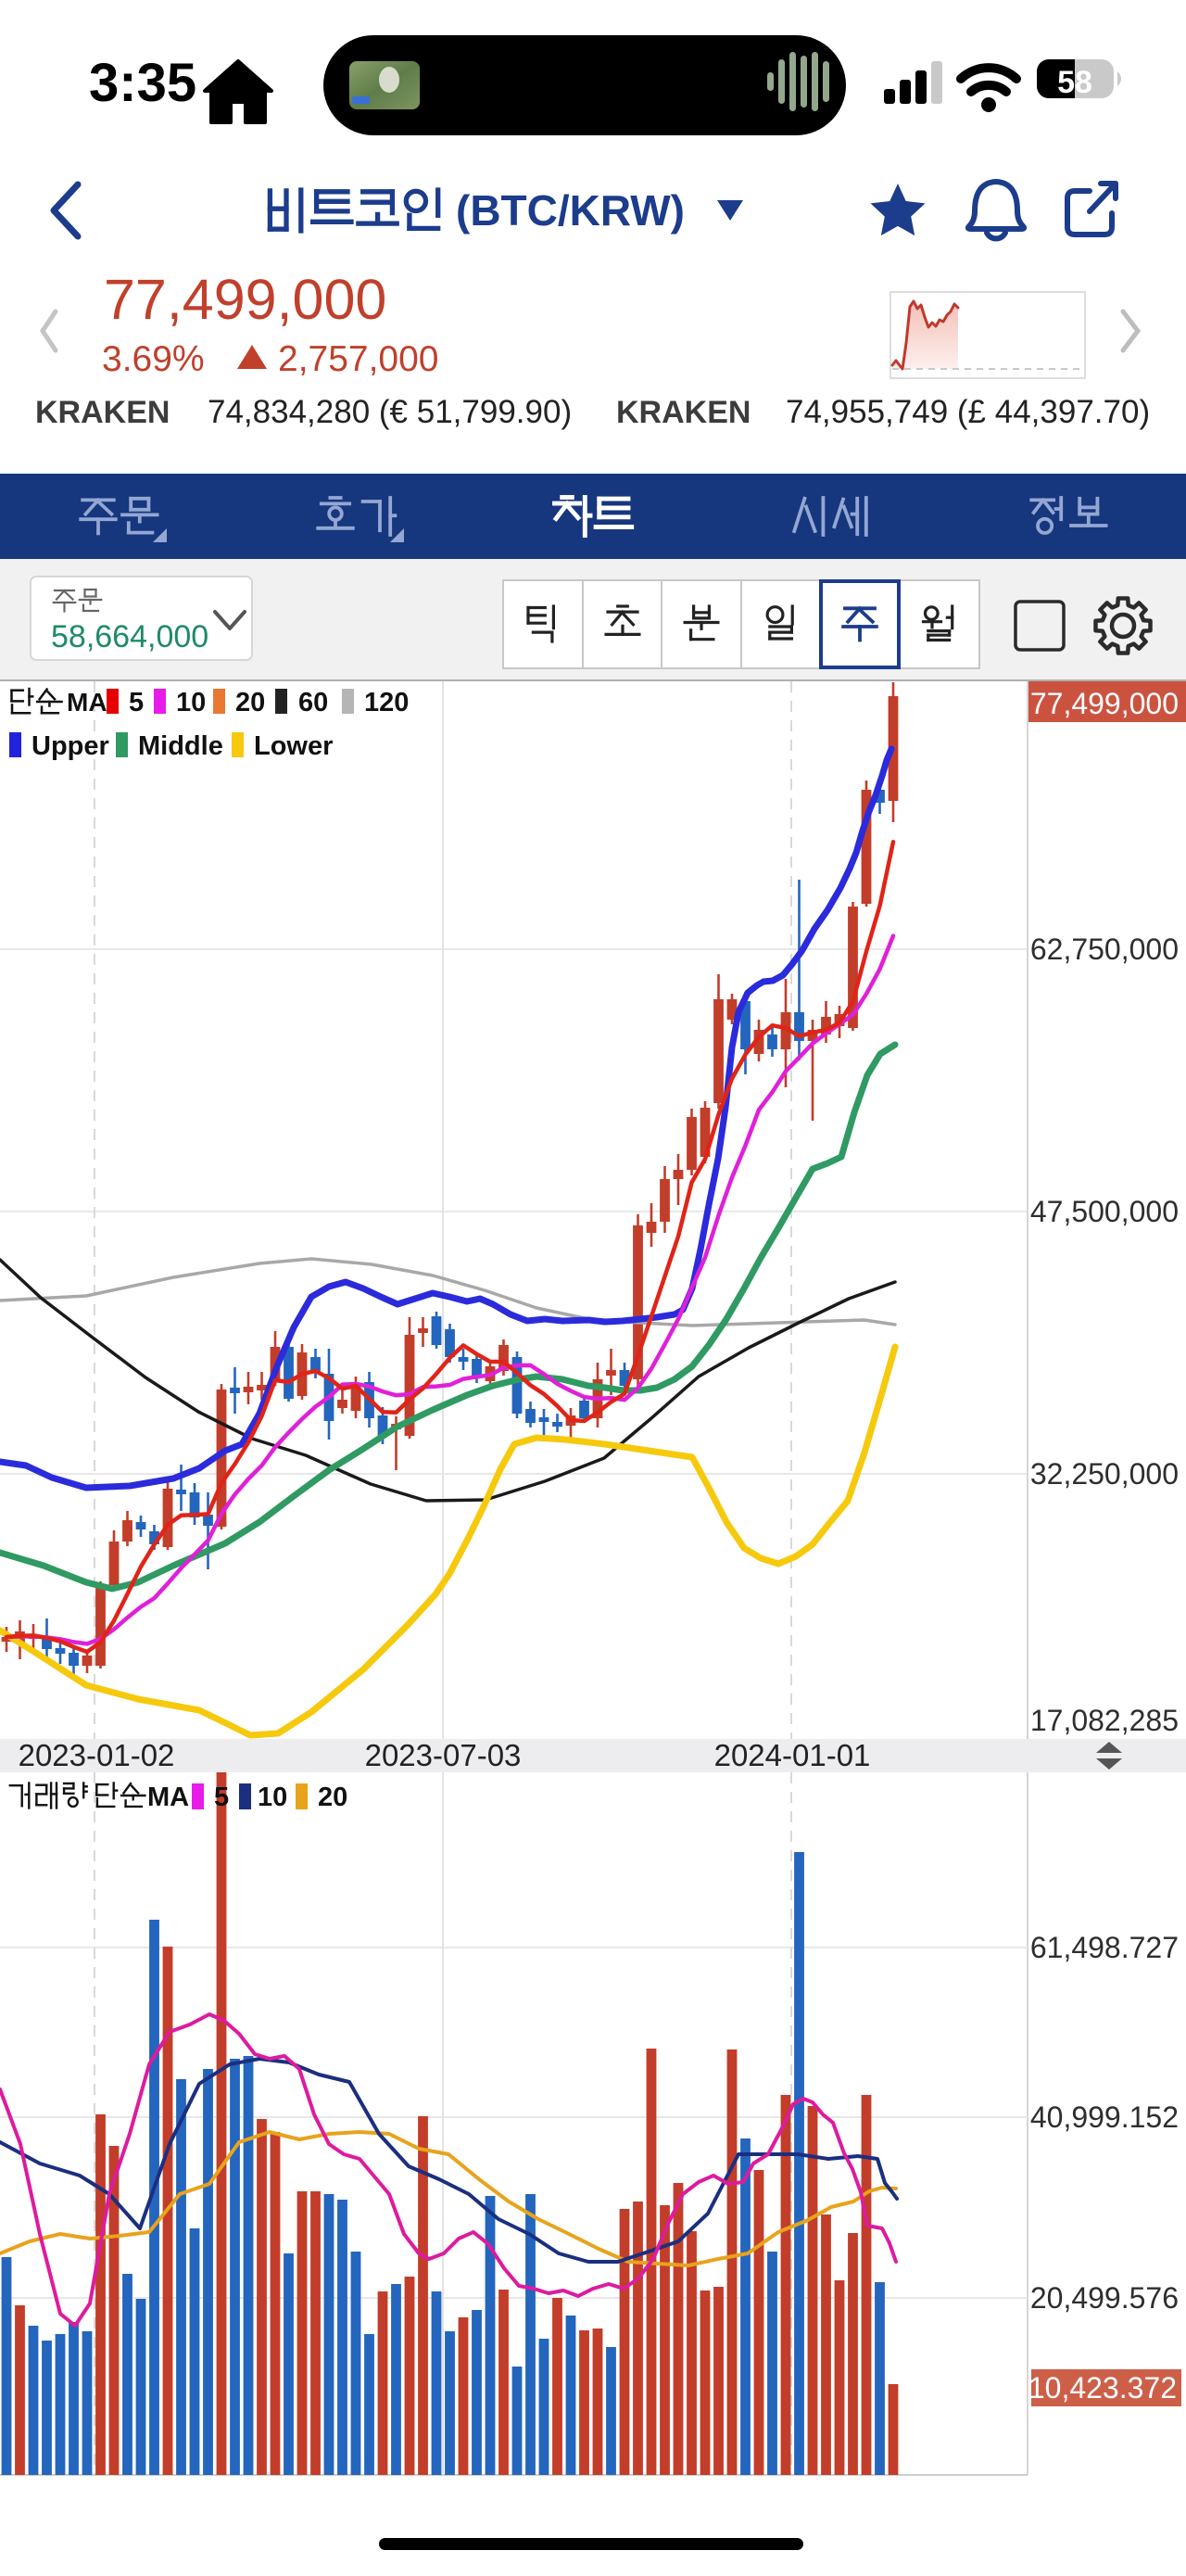 The image size is (1186, 2576). What do you see at coordinates (1104, 2117) in the screenshot?
I see `svg-text: 40,999.152` at bounding box center [1104, 2117].